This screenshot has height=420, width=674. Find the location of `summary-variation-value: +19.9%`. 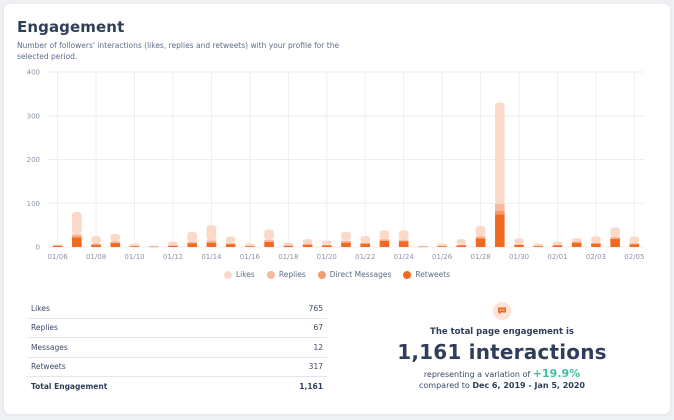

summary-variation-value: +19.9% is located at coordinates (556, 373).